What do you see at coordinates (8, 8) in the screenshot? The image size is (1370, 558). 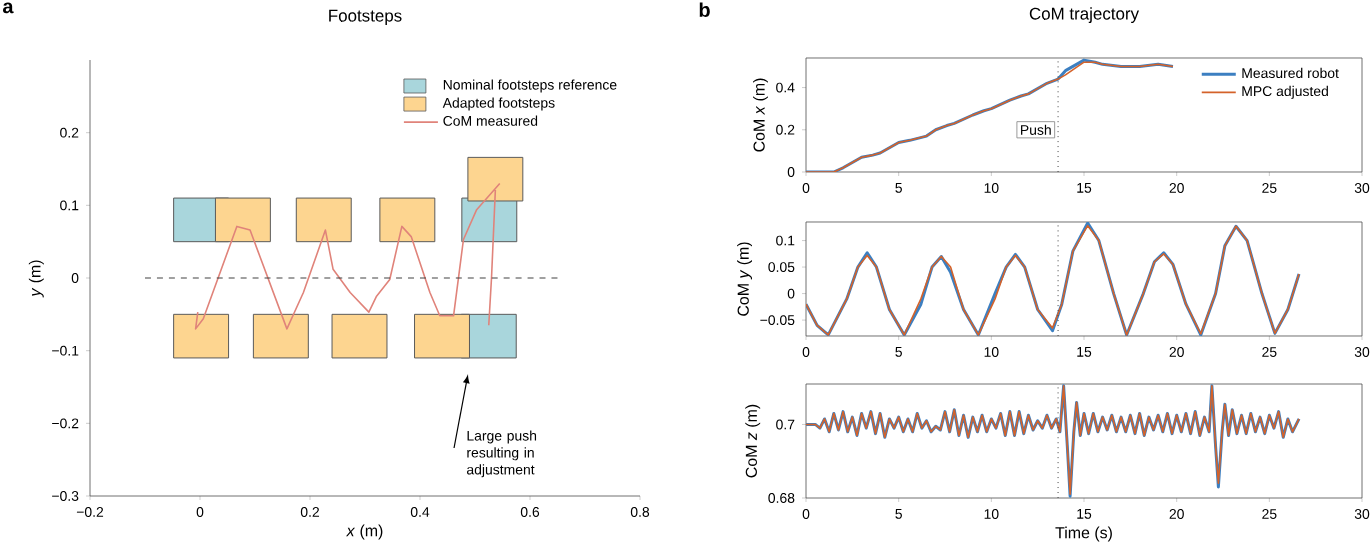 I see `text: a` at bounding box center [8, 8].